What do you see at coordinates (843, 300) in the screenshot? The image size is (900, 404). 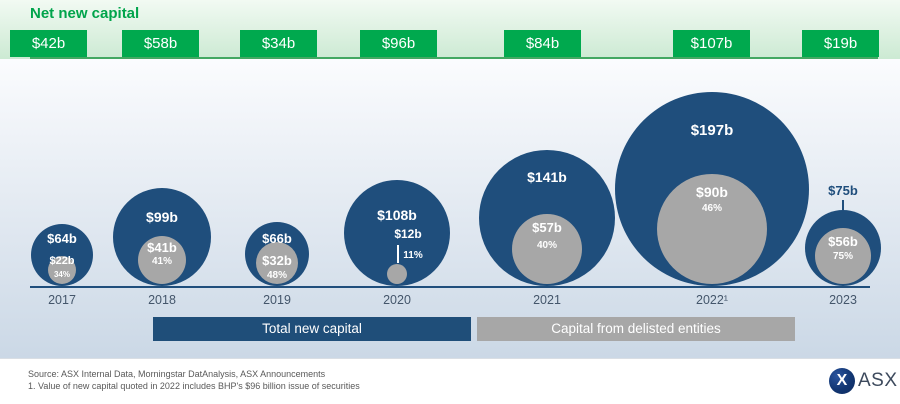 I see `year-label-2023: 2023` at bounding box center [843, 300].